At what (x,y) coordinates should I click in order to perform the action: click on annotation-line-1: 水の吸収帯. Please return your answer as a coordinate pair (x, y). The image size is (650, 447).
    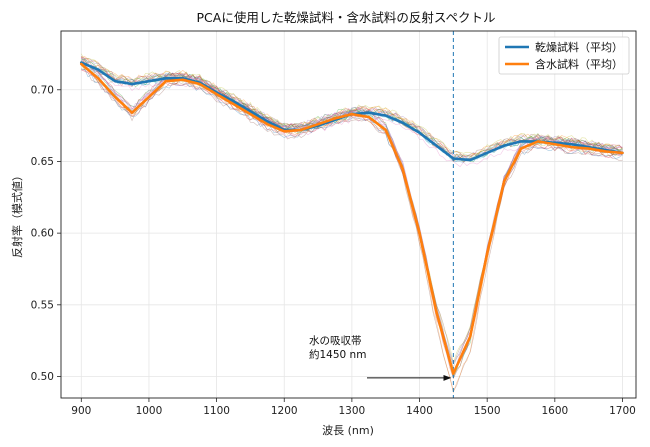
    Looking at the image, I should click on (335, 340).